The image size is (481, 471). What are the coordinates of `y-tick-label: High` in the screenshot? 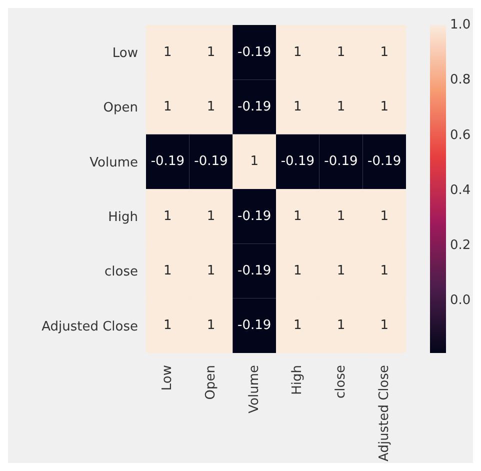 It's located at (123, 217).